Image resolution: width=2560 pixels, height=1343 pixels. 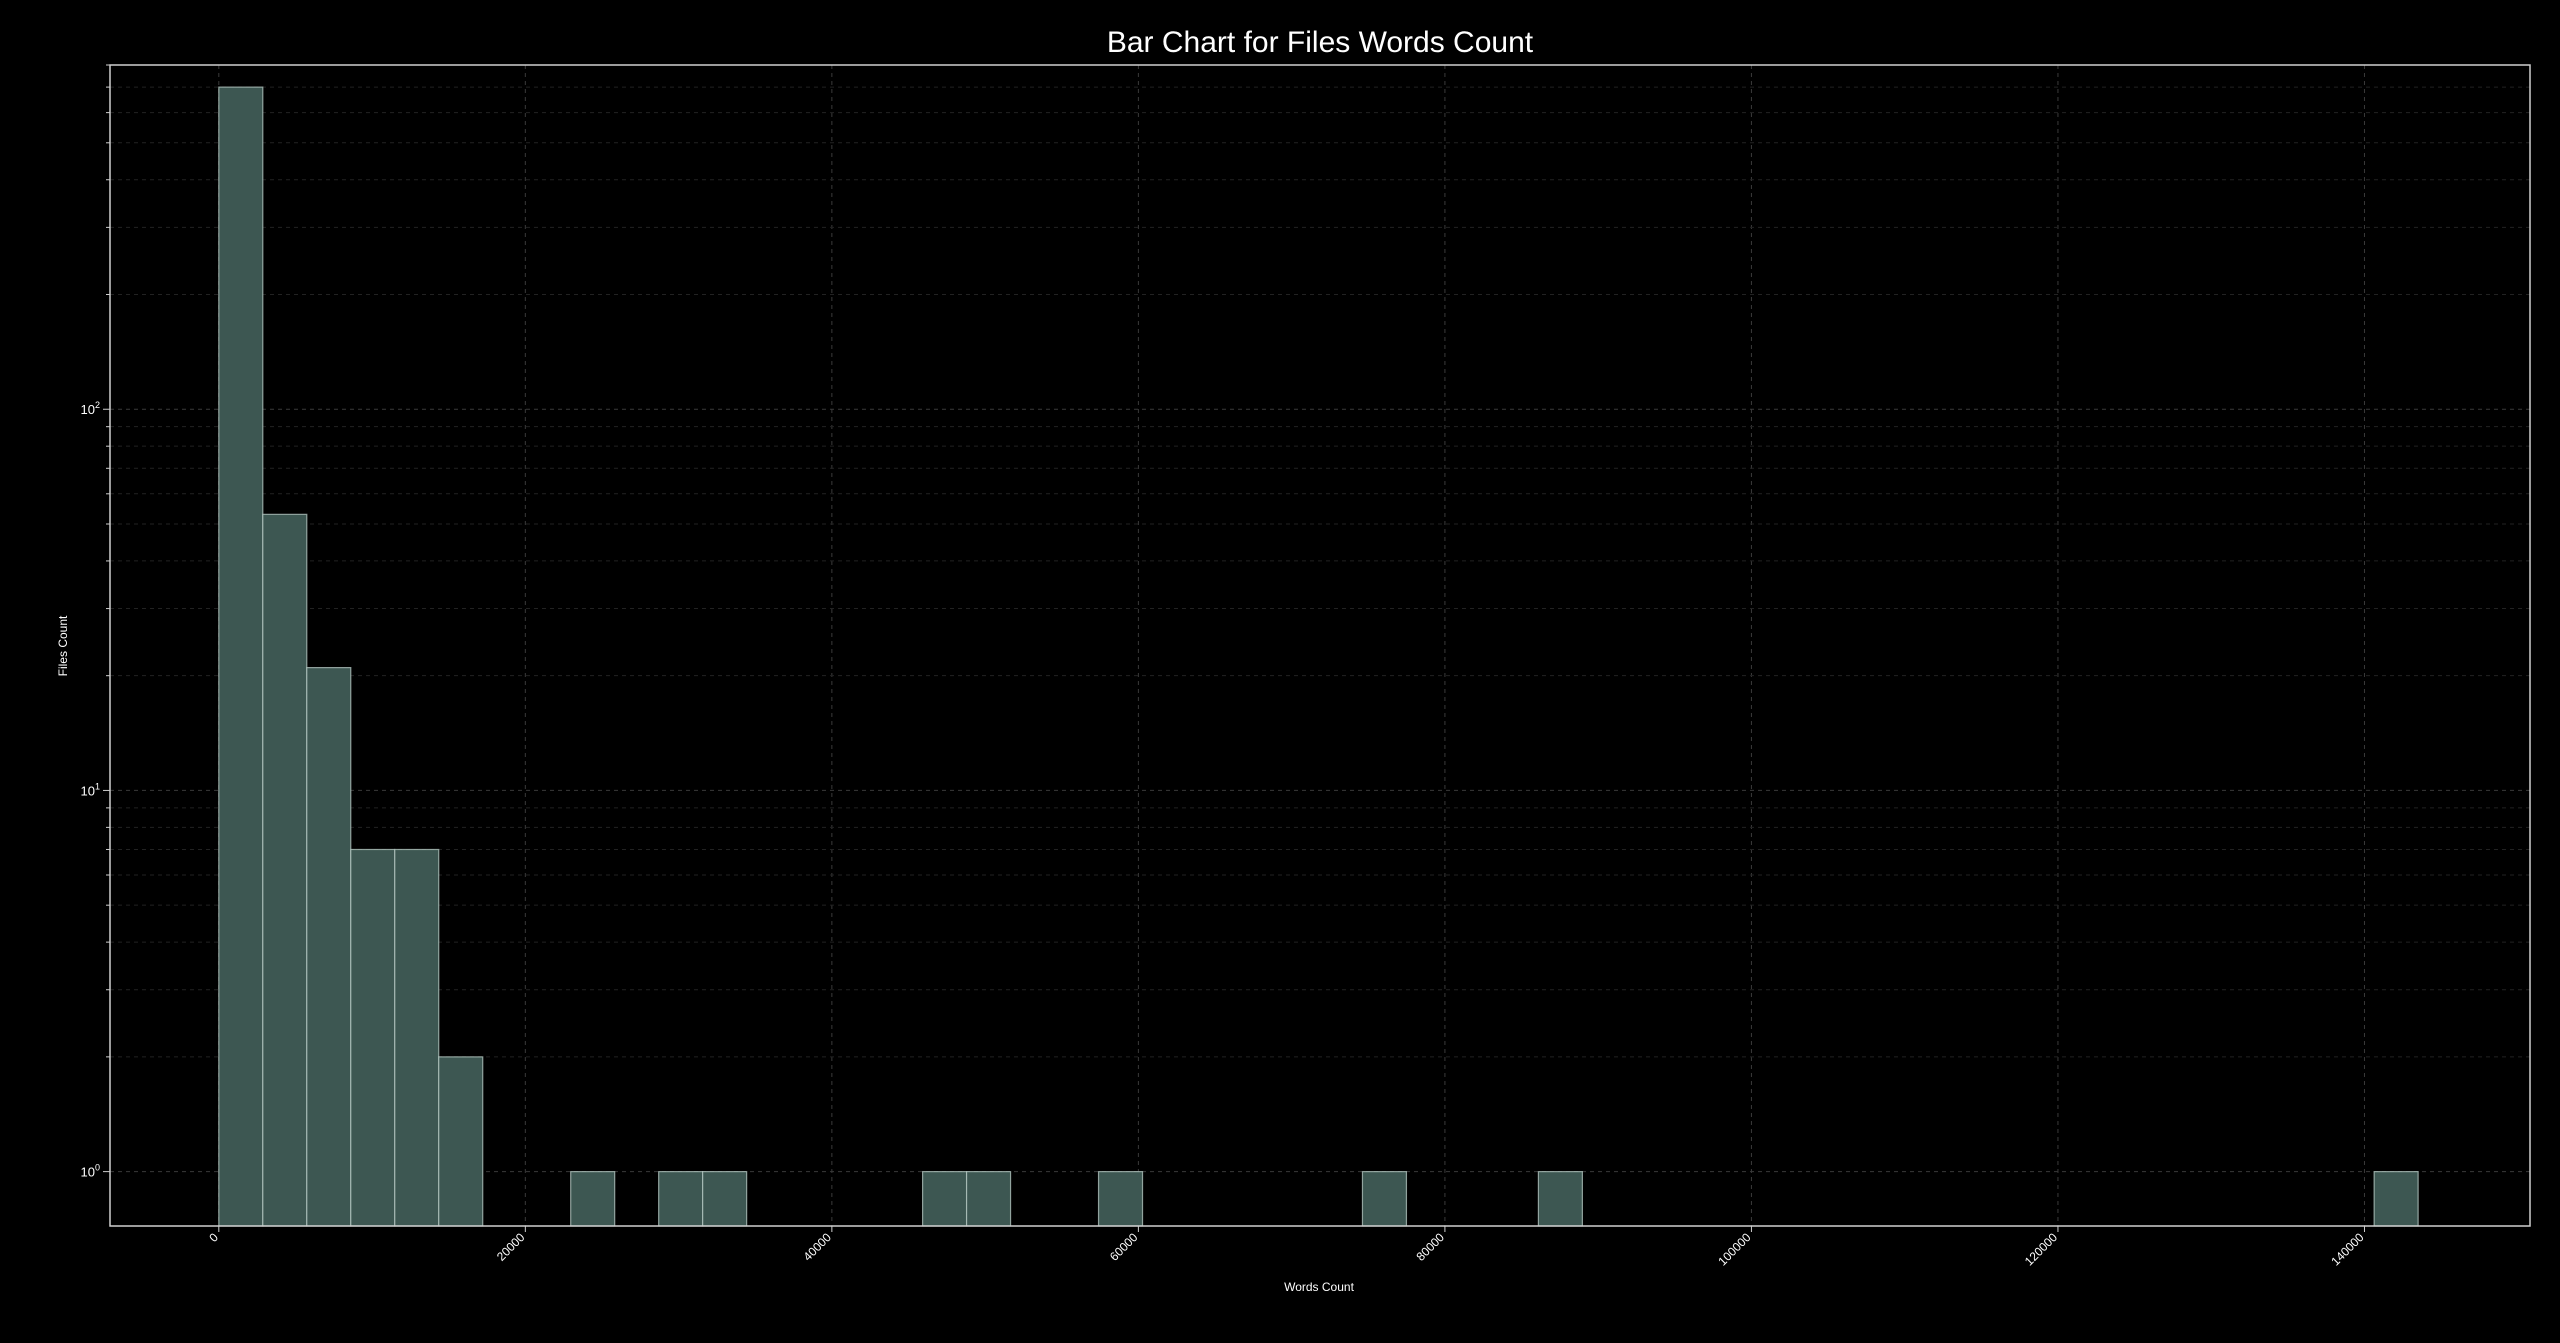 What do you see at coordinates (1320, 42) in the screenshot?
I see `chart-title: Bar Chart for Files Words Count` at bounding box center [1320, 42].